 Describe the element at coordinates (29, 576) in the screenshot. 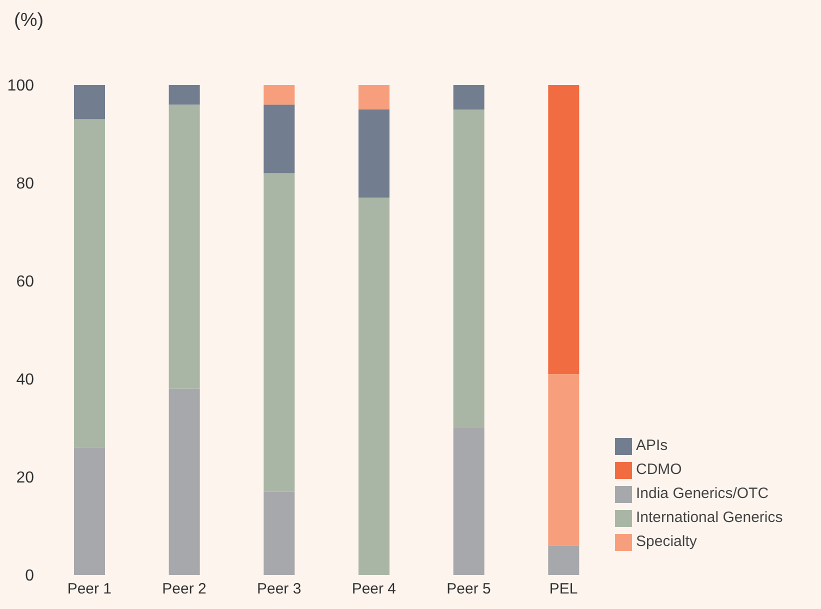

I see `y-tick-label: 0` at that location.